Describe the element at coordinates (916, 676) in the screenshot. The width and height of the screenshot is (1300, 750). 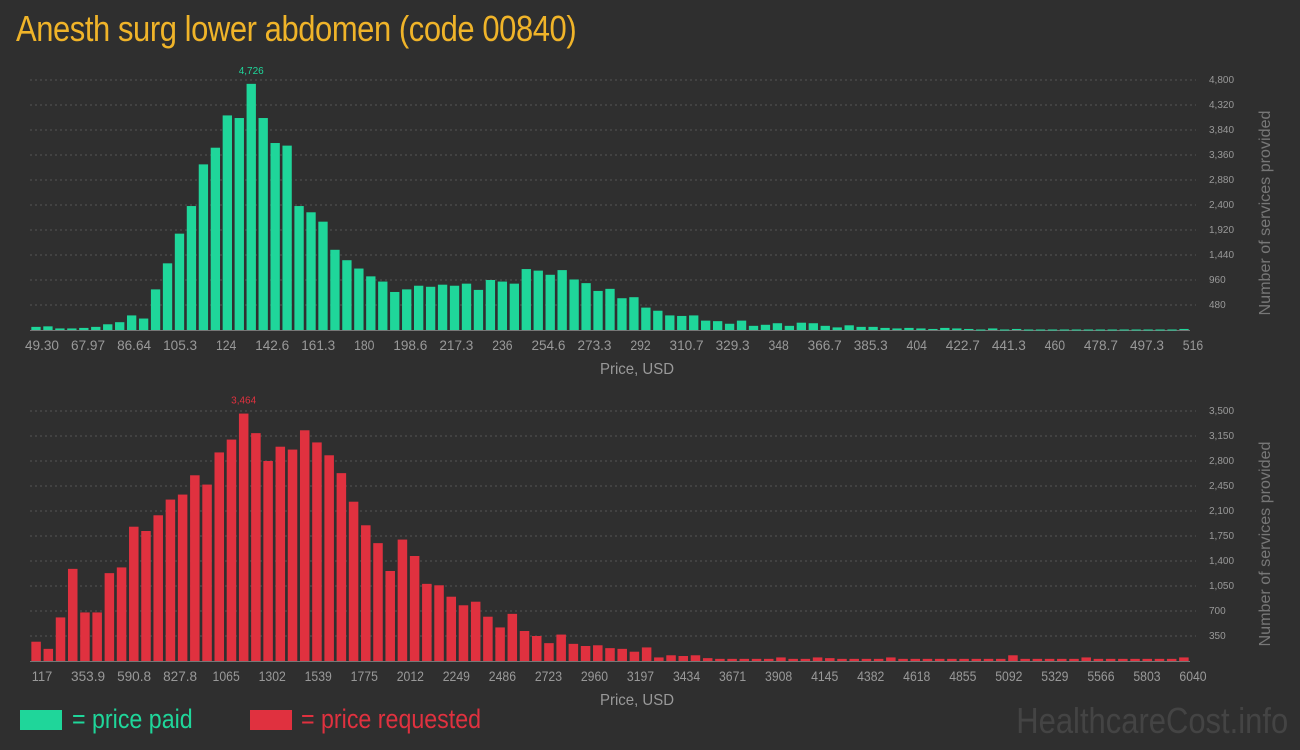
I see `requested-x-tick-label: 4618` at that location.